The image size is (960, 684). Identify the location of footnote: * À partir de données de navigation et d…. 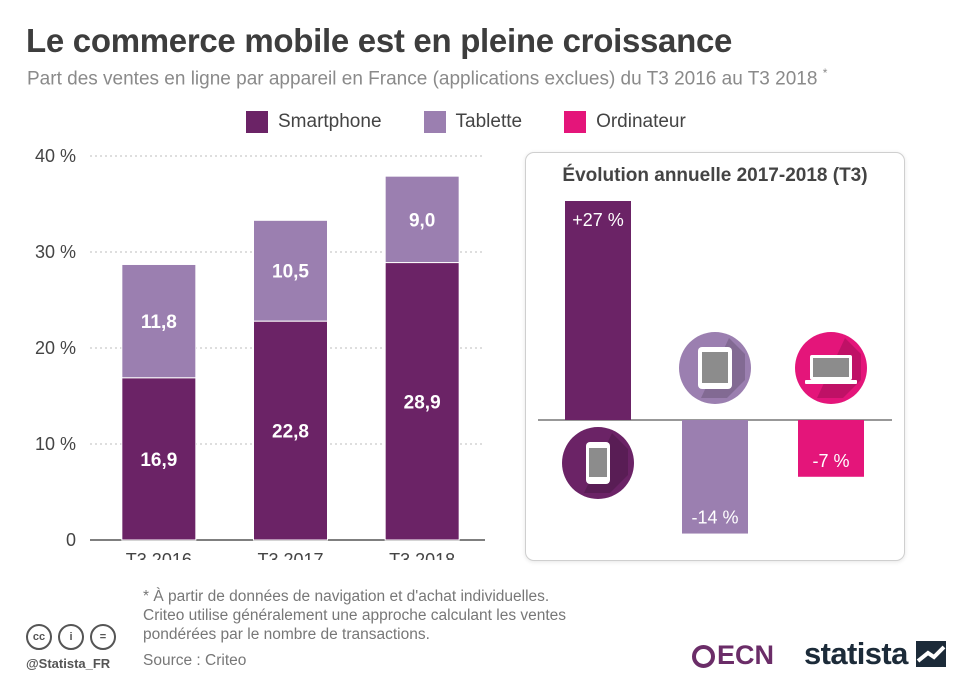
(378, 615).